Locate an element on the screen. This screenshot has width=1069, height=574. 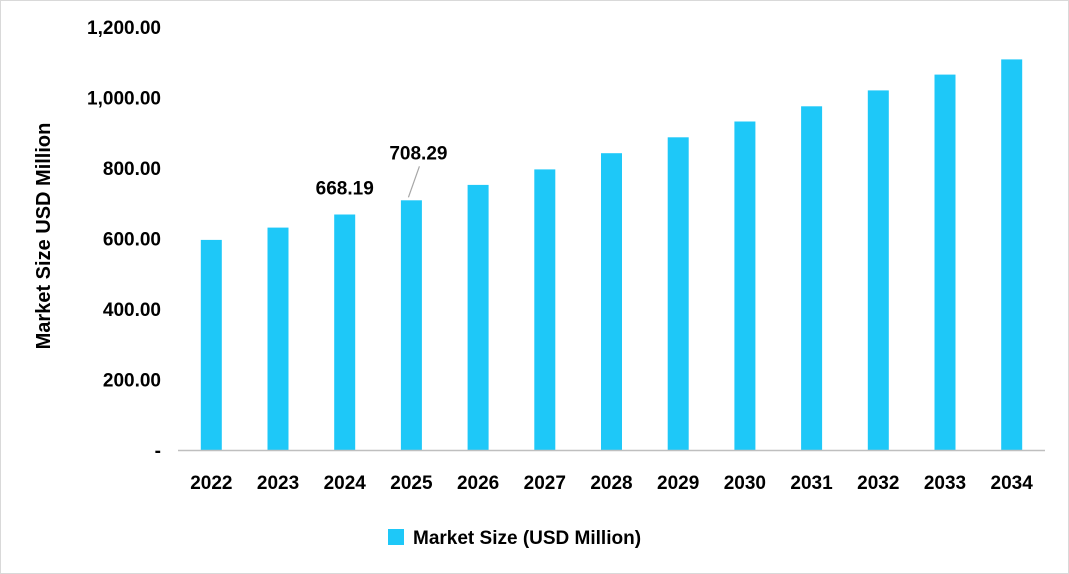
x-tick-label: 2028 is located at coordinates (611, 483).